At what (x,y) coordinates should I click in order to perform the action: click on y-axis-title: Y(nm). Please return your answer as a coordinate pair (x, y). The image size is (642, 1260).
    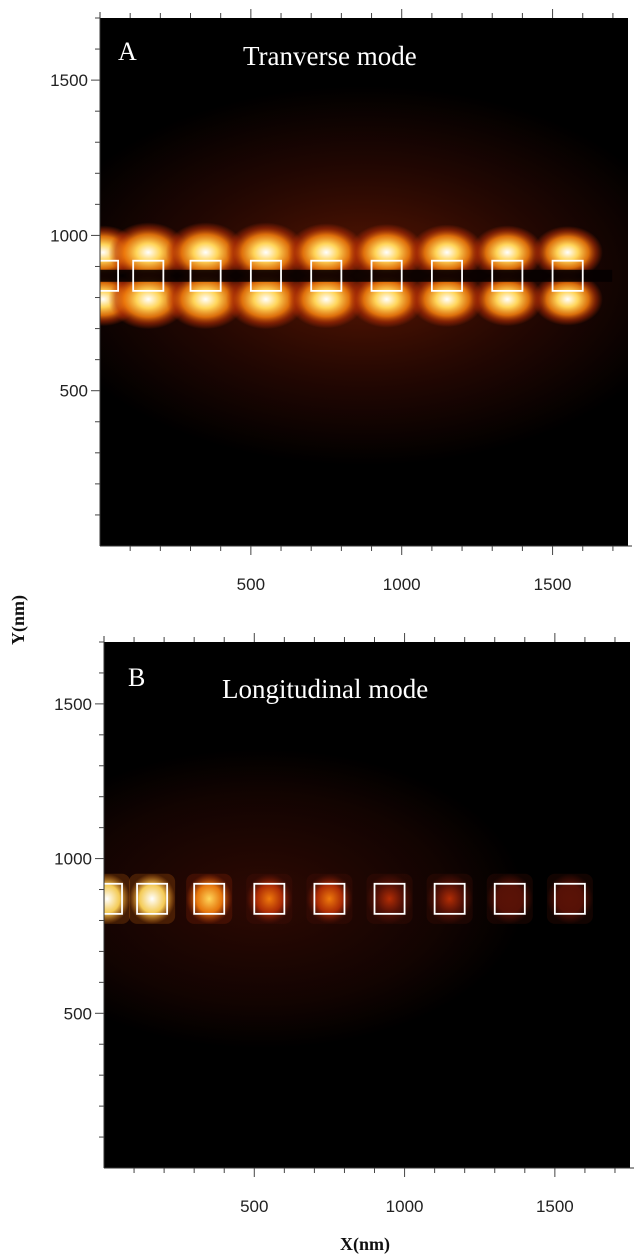
    Looking at the image, I should click on (18, 620).